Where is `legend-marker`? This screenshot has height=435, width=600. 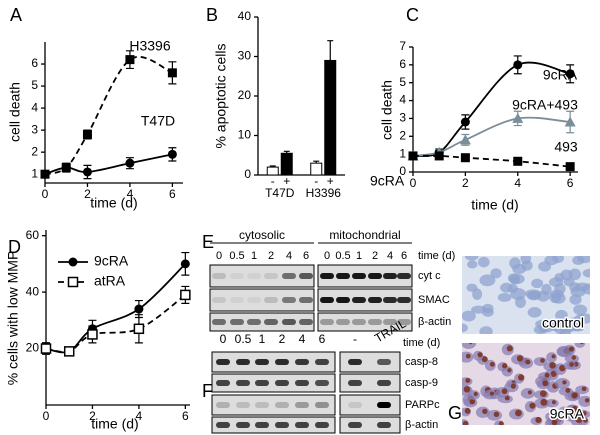
legend-marker is located at coordinates (73, 282).